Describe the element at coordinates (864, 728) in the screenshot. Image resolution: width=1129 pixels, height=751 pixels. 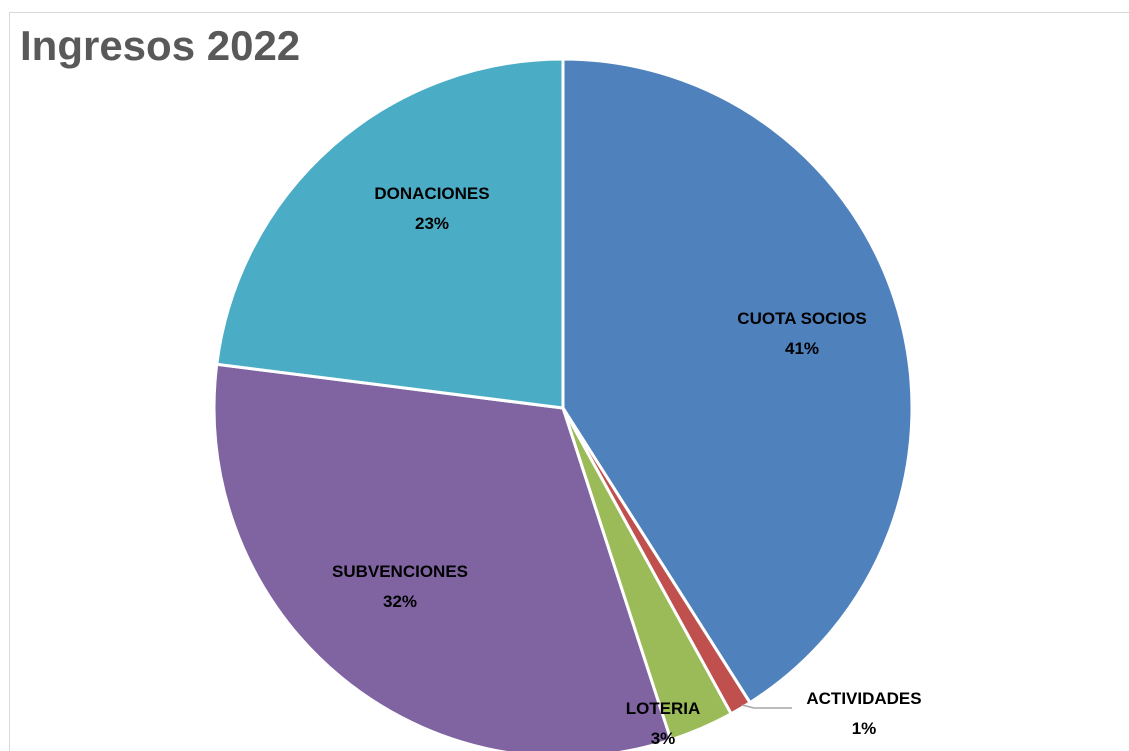
I see `data-label-actividades-percent: 1%` at that location.